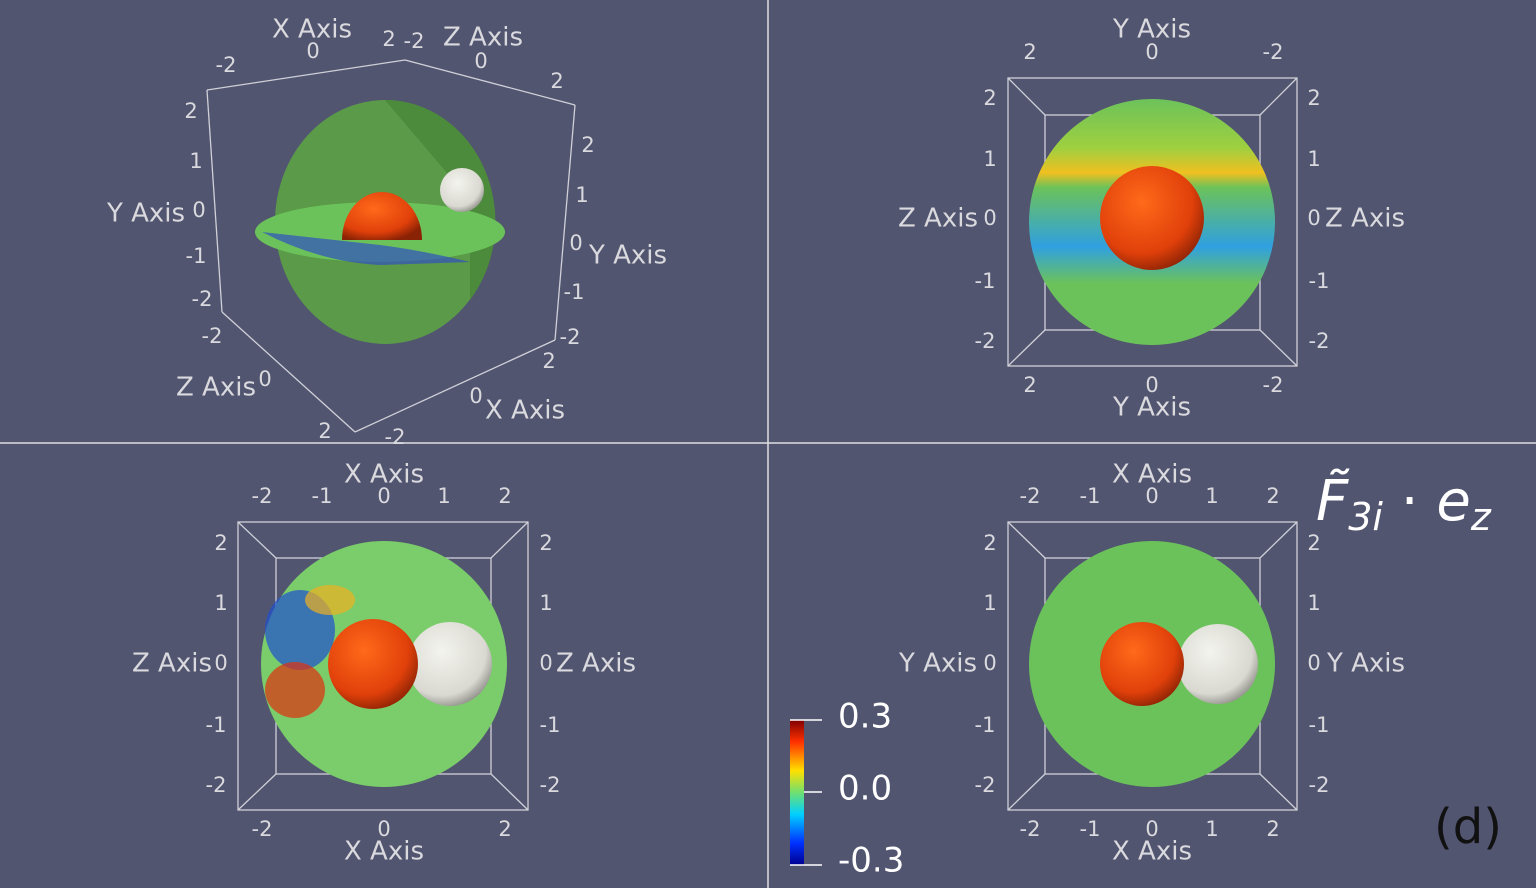  Describe the element at coordinates (871, 861) in the screenshot. I see `colorbar-min: -0.3` at that location.